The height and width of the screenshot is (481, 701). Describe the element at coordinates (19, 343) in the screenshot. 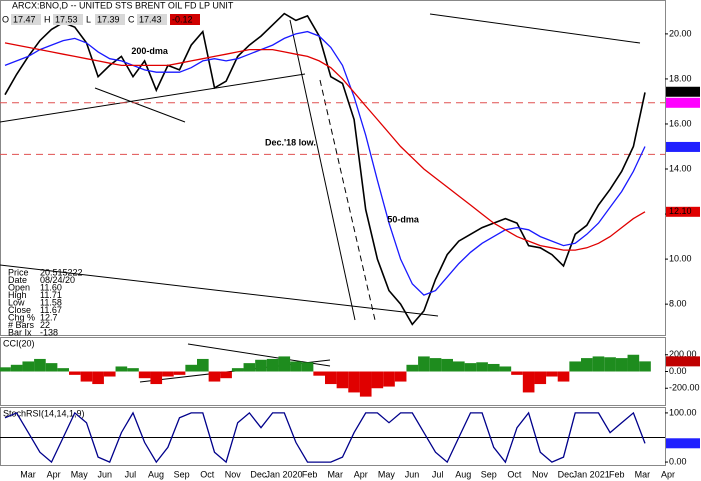

I see `panel-title: CCI(20)` at that location.